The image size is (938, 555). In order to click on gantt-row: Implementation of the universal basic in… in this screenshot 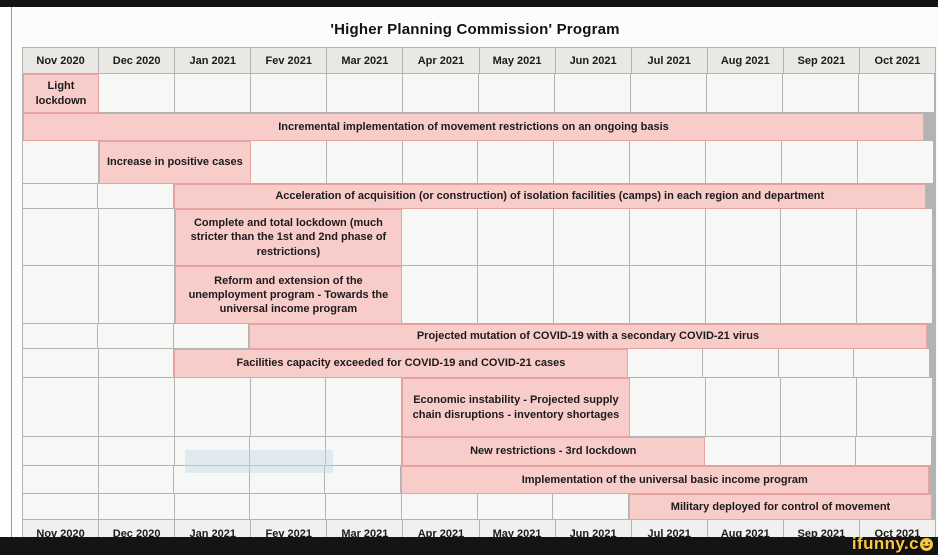, I will do `click(479, 480)`.